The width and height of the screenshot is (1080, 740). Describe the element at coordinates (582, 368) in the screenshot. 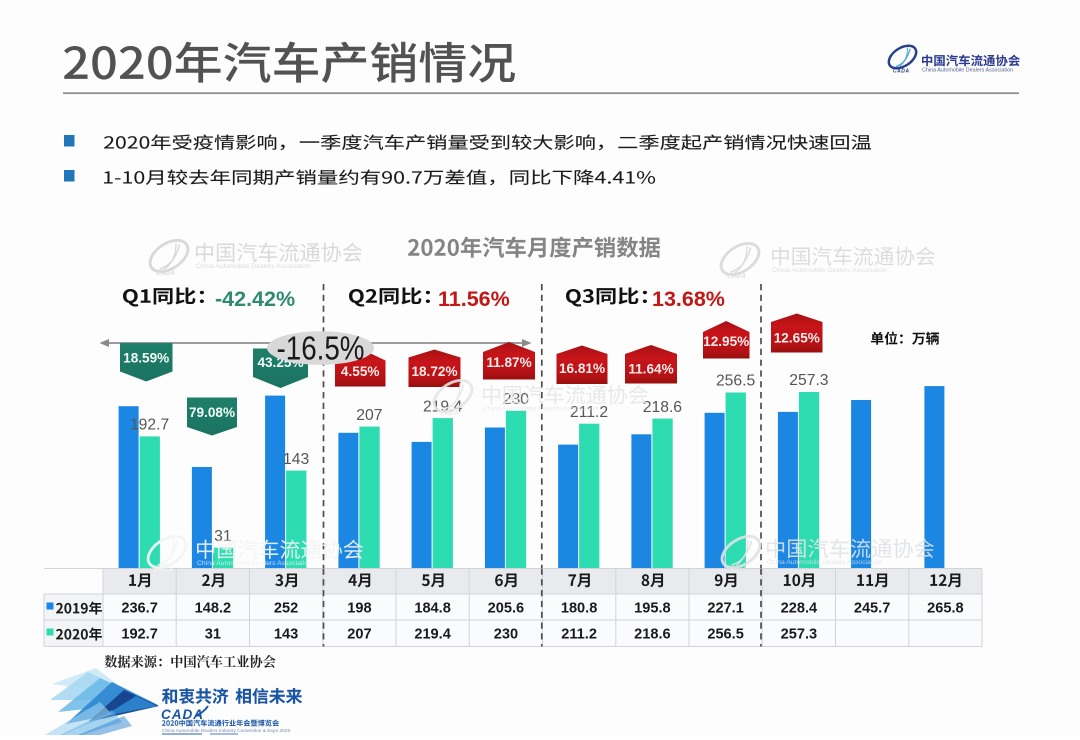

I see `svg-text: 16.81%` at that location.